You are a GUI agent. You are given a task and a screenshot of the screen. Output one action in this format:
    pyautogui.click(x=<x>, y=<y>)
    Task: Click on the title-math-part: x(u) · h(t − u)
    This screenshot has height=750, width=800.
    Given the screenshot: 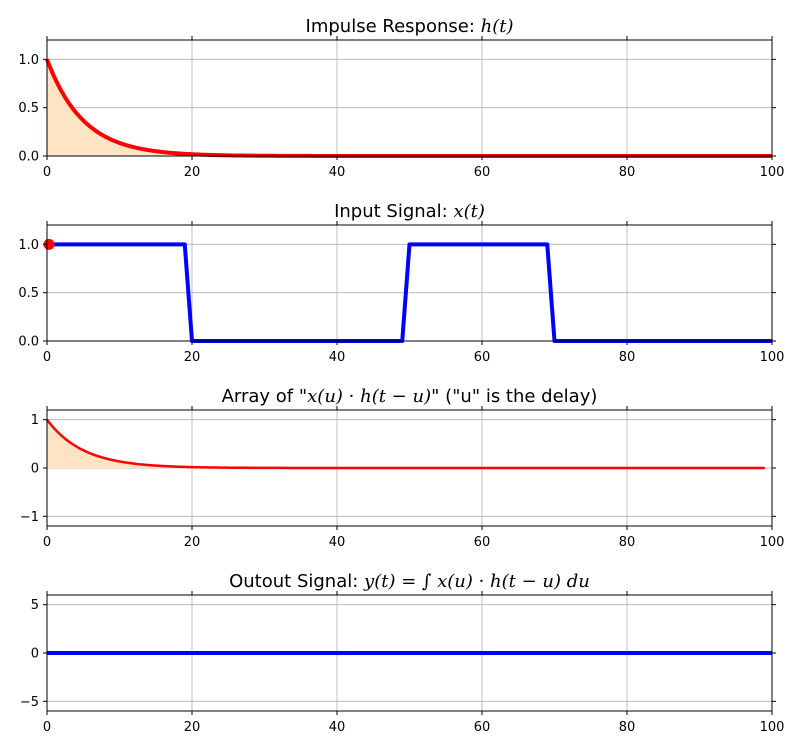 What is the action you would take?
    pyautogui.click(x=369, y=396)
    